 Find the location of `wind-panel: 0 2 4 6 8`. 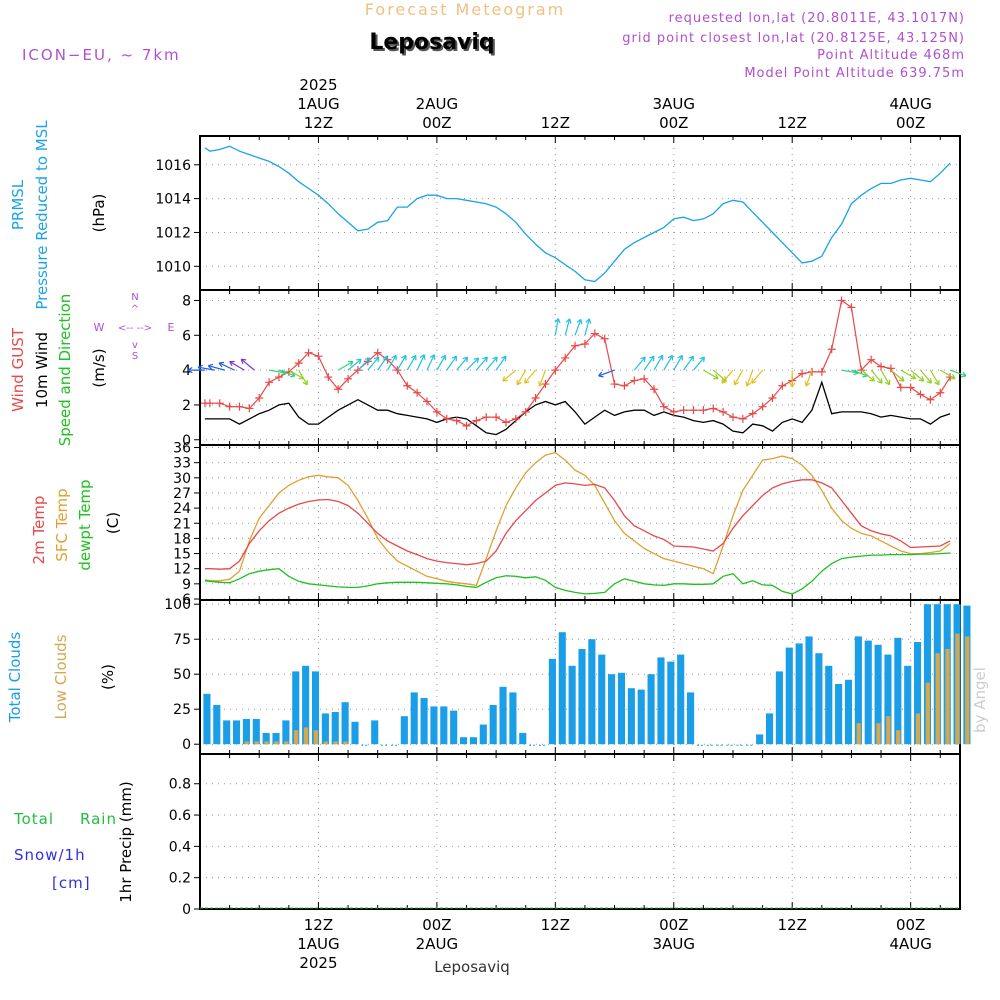

wind-panel: 0 2 4 6 8 is located at coordinates (574, 369).